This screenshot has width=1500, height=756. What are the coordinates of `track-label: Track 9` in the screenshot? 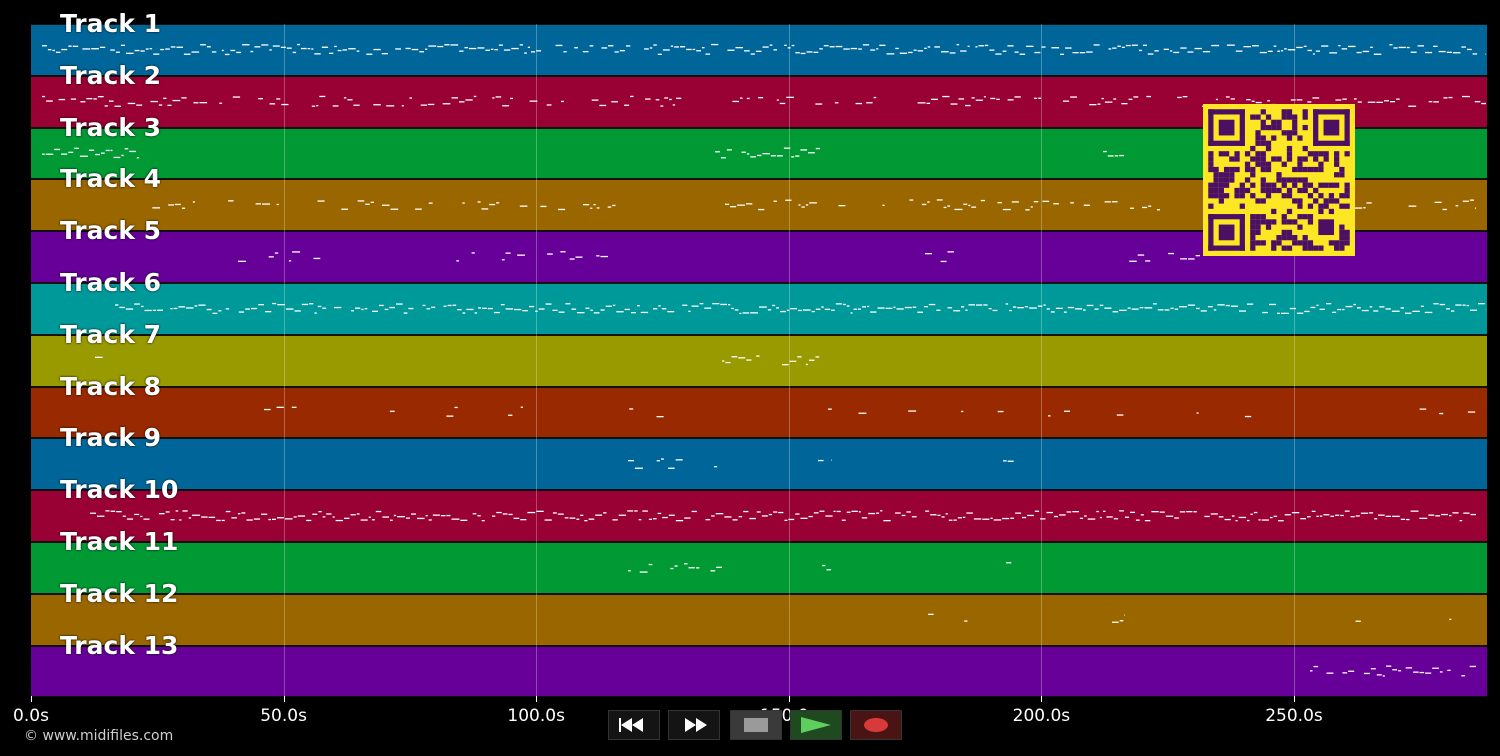 It's located at (111, 438).